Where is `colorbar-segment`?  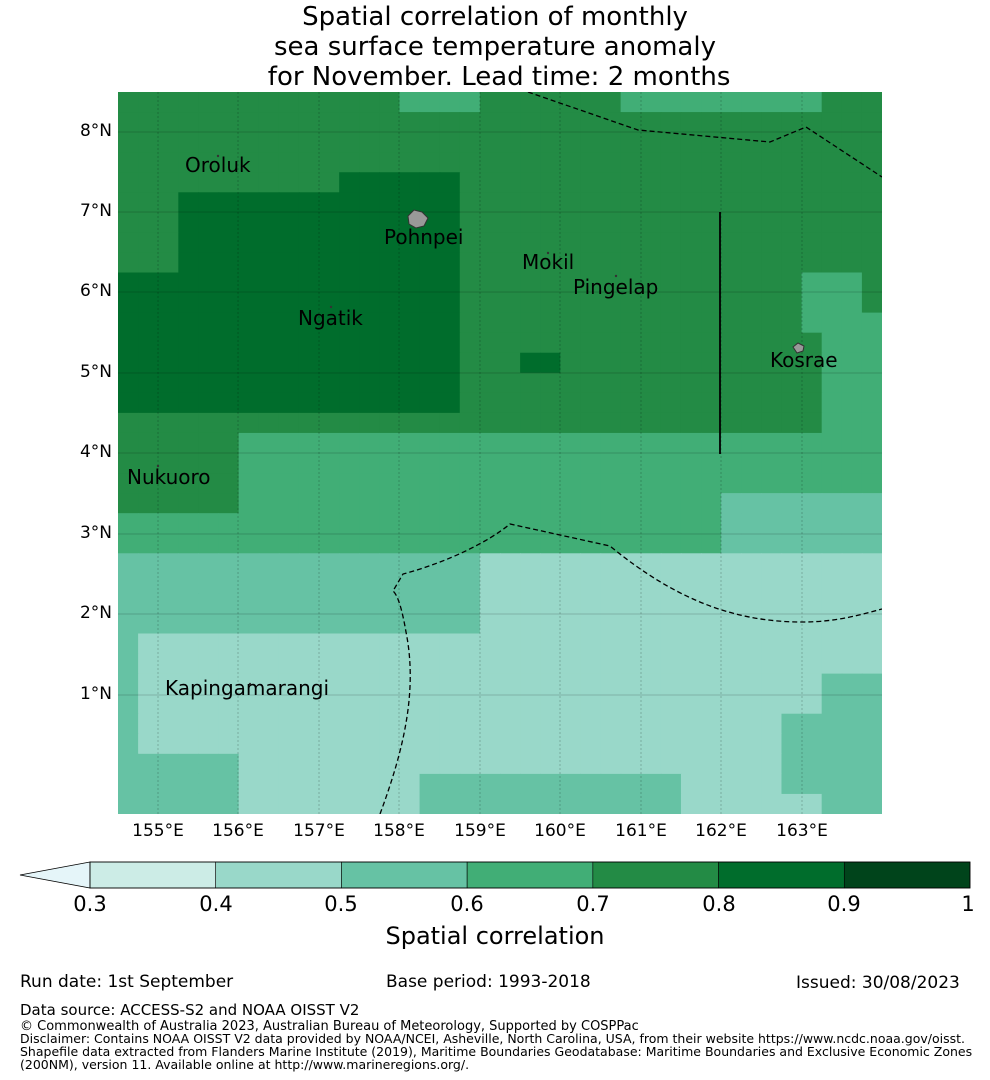 colorbar-segment is located at coordinates (530, 875).